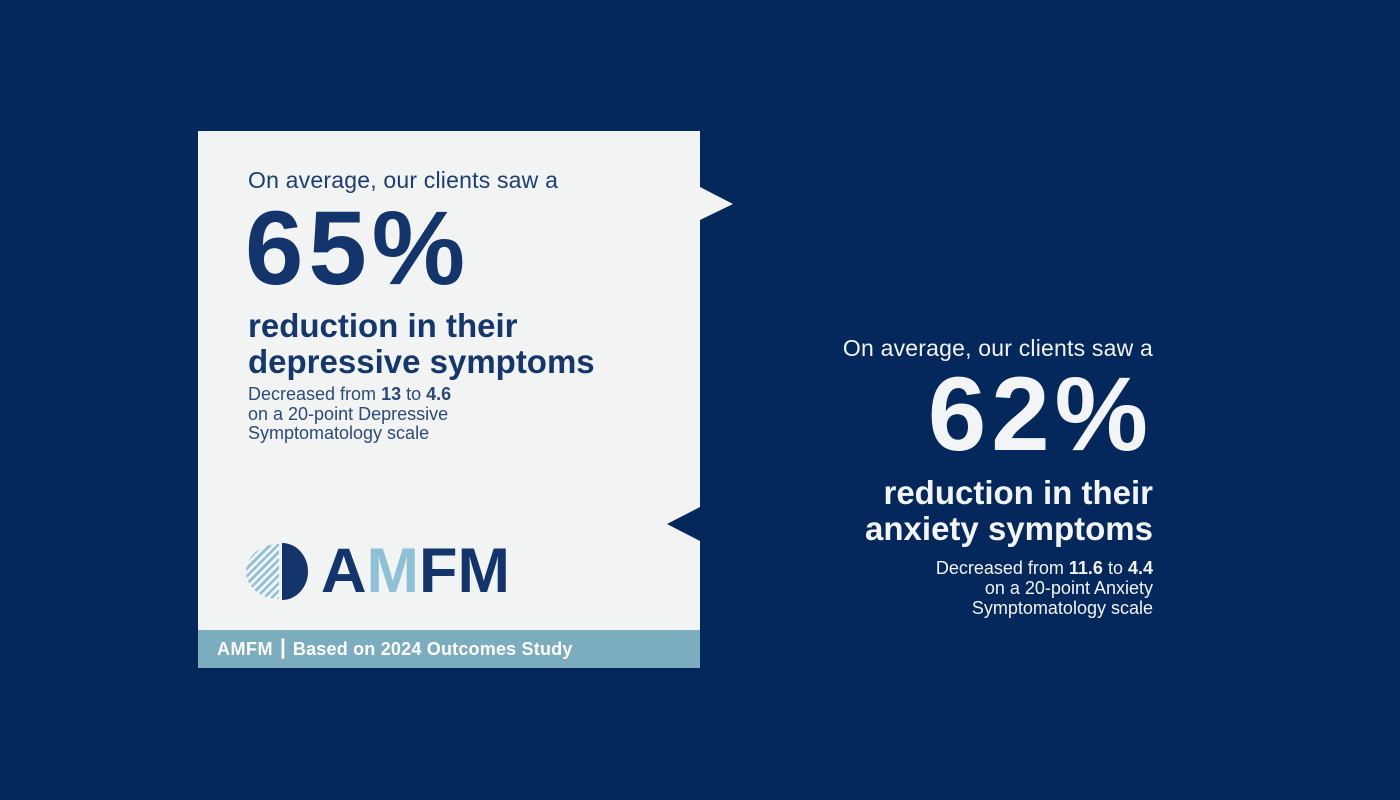 This screenshot has height=800, width=1400. Describe the element at coordinates (1115, 568) in the screenshot. I see `anxiety-detail-connector: to` at that location.